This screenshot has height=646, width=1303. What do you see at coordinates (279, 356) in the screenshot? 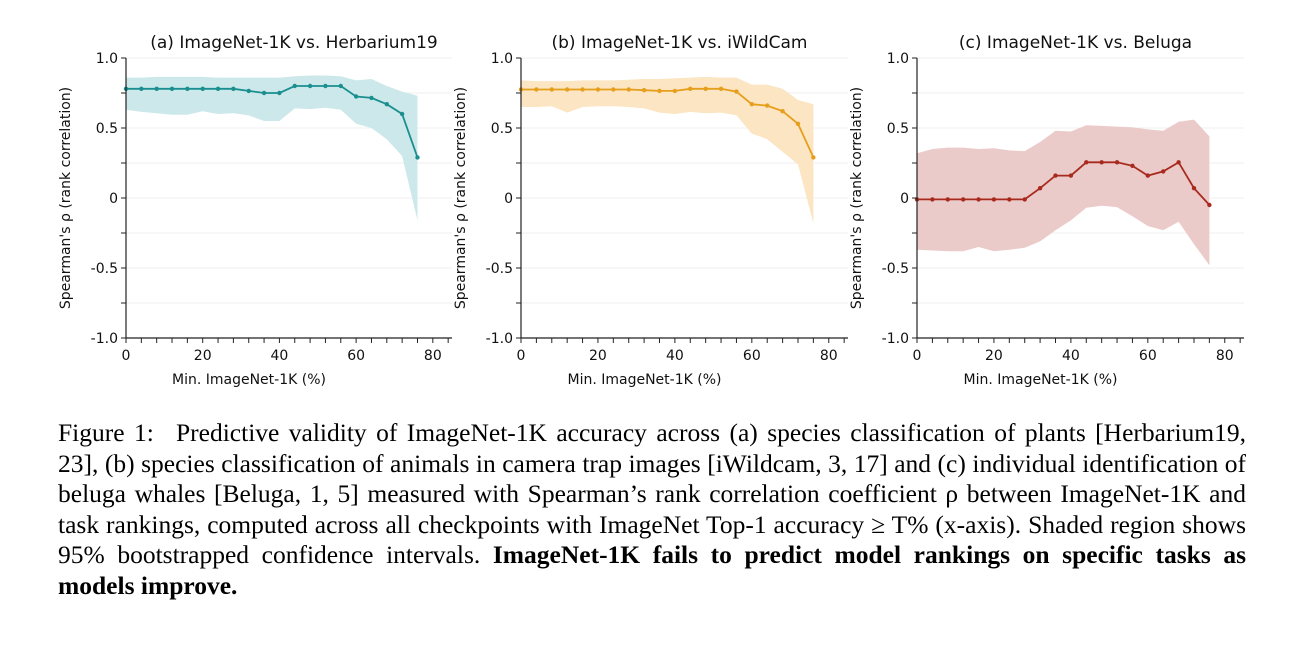
I see `x-tick-label: 40` at bounding box center [279, 356].